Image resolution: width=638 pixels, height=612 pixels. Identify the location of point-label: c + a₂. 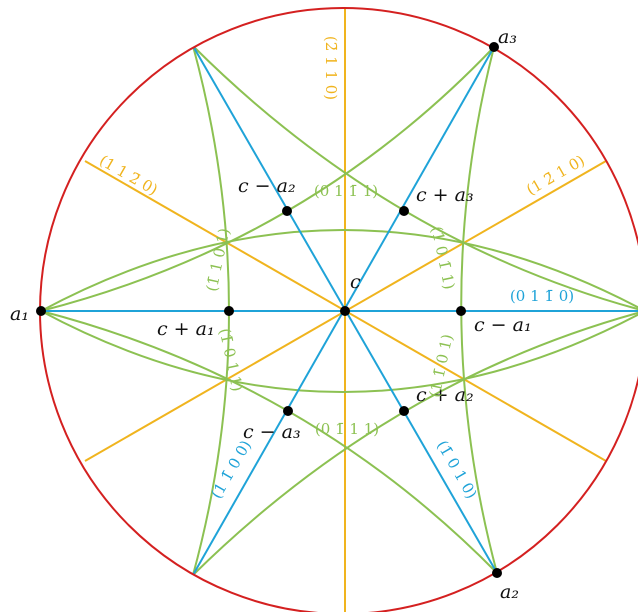
(445, 395).